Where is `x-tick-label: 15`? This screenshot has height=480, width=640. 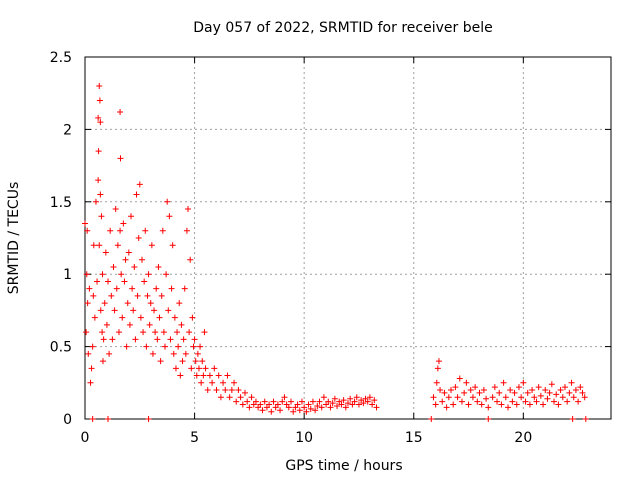 x-tick-label: 15 is located at coordinates (414, 438).